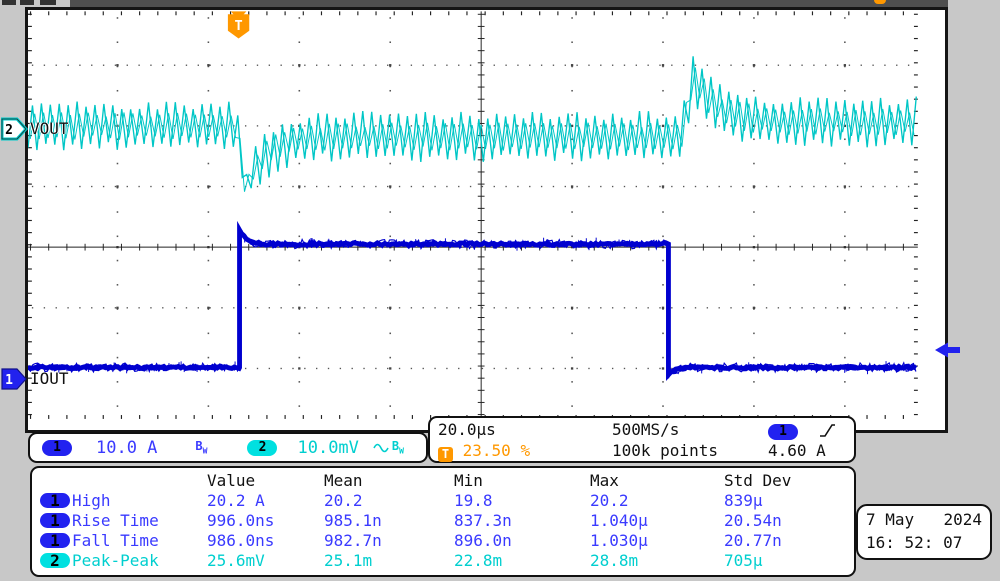 Image resolution: width=1000 pixels, height=581 pixels. Describe the element at coordinates (478, 560) in the screenshot. I see `cell-min: 22.8m` at that location.